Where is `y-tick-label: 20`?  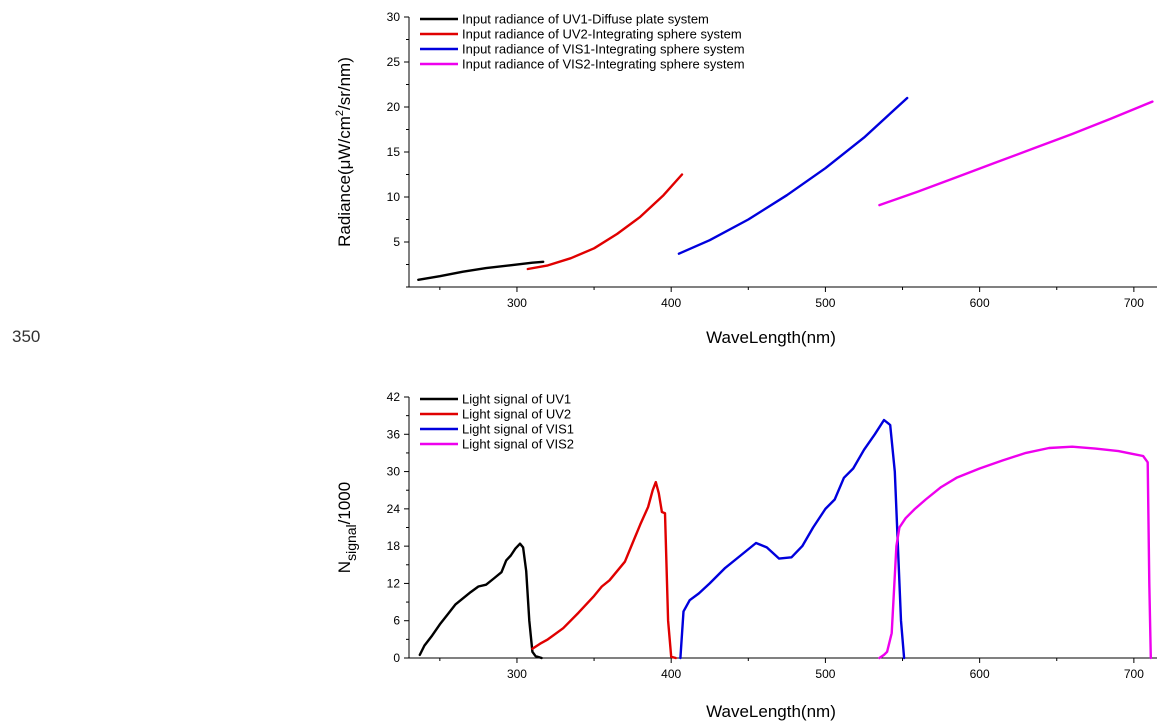 y-tick-label: 20 is located at coordinates (394, 107).